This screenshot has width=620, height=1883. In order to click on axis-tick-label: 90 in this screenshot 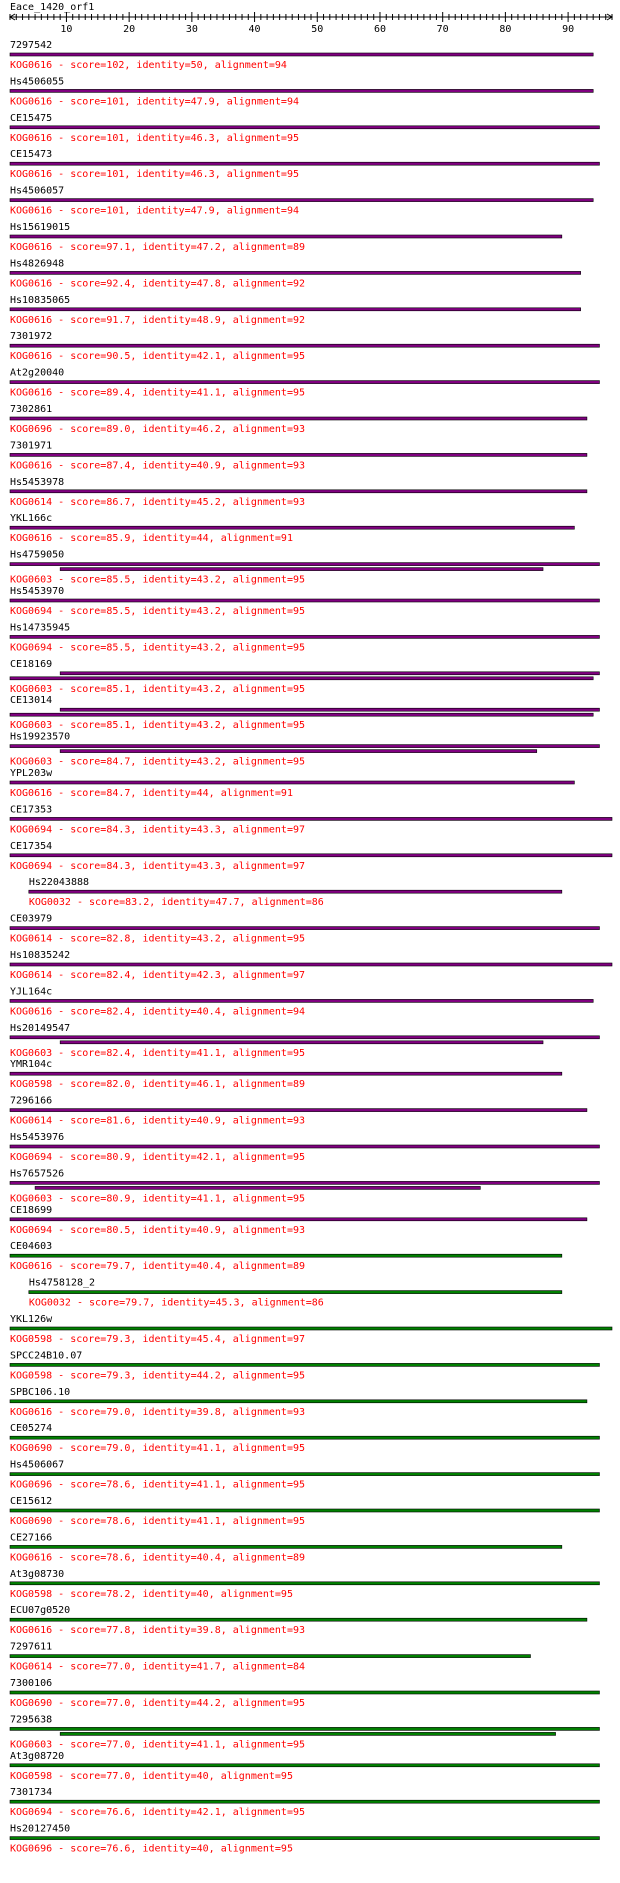, I will do `click(568, 29)`.